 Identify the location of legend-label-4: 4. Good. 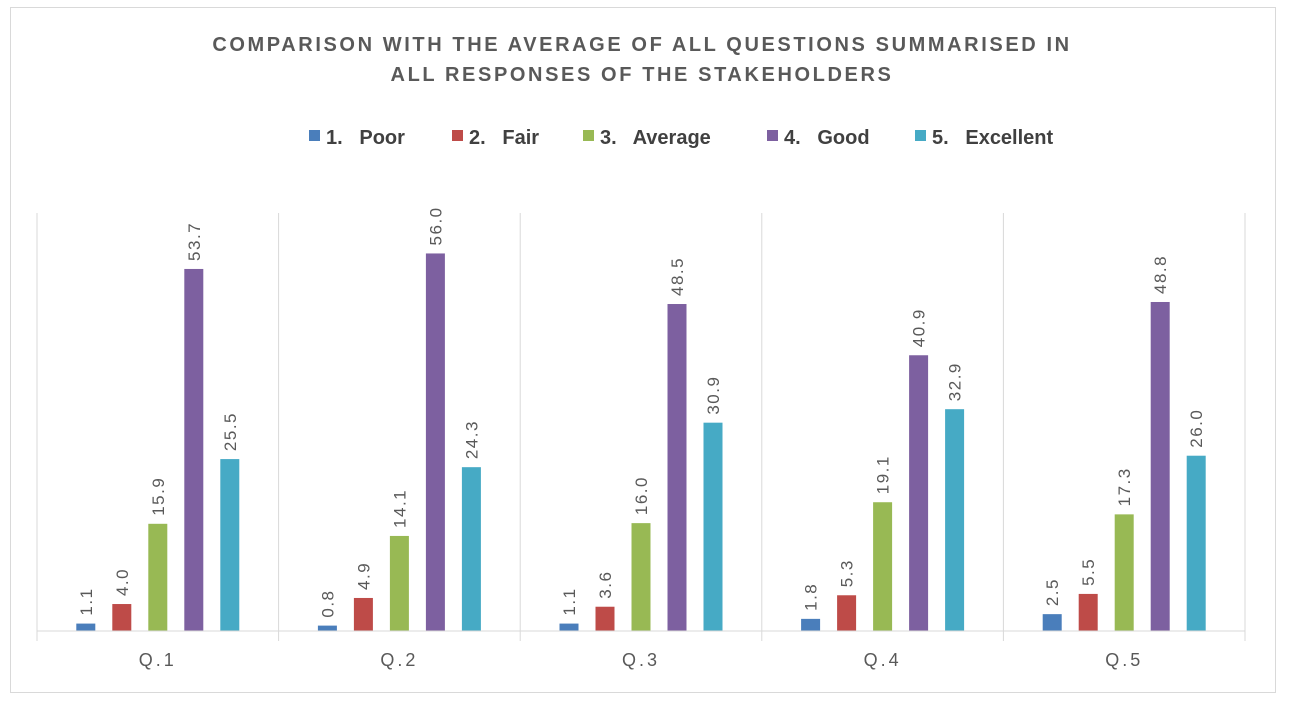
(827, 138).